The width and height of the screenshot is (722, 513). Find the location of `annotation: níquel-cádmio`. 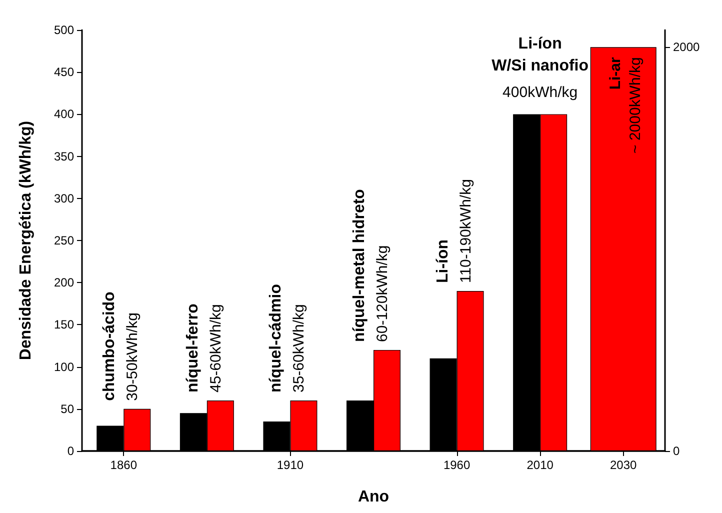

annotation: níquel-cádmio is located at coordinates (276, 338).